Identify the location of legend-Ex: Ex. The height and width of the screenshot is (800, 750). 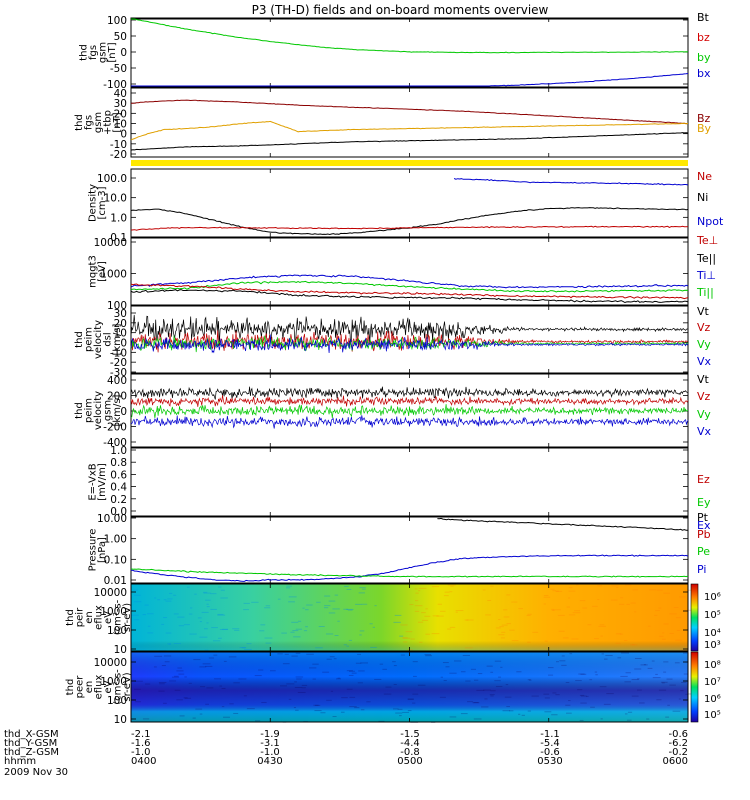
(704, 525).